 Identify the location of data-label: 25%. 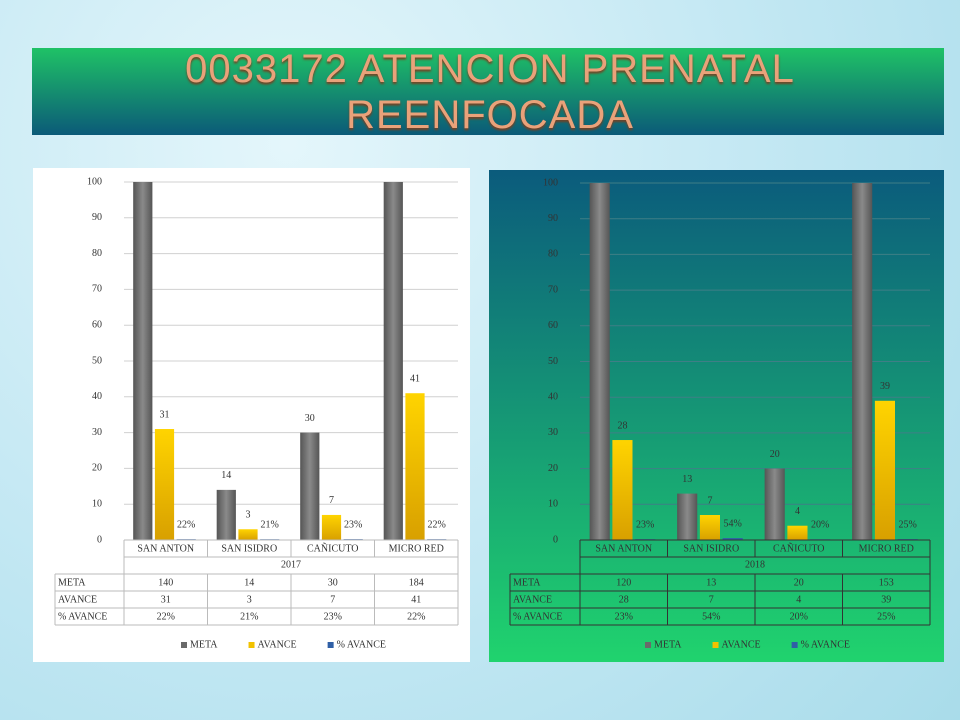
(908, 524).